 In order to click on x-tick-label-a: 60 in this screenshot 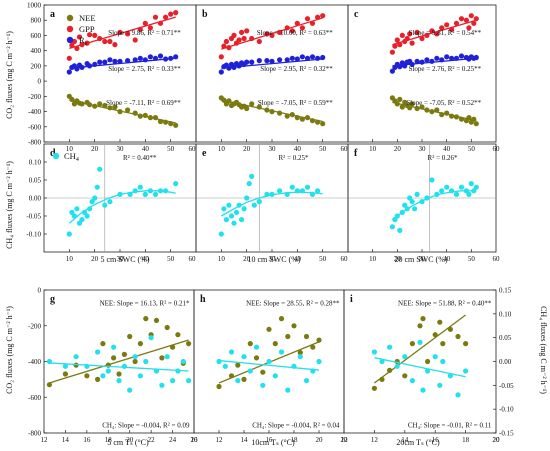, I will do `click(193, 149)`.